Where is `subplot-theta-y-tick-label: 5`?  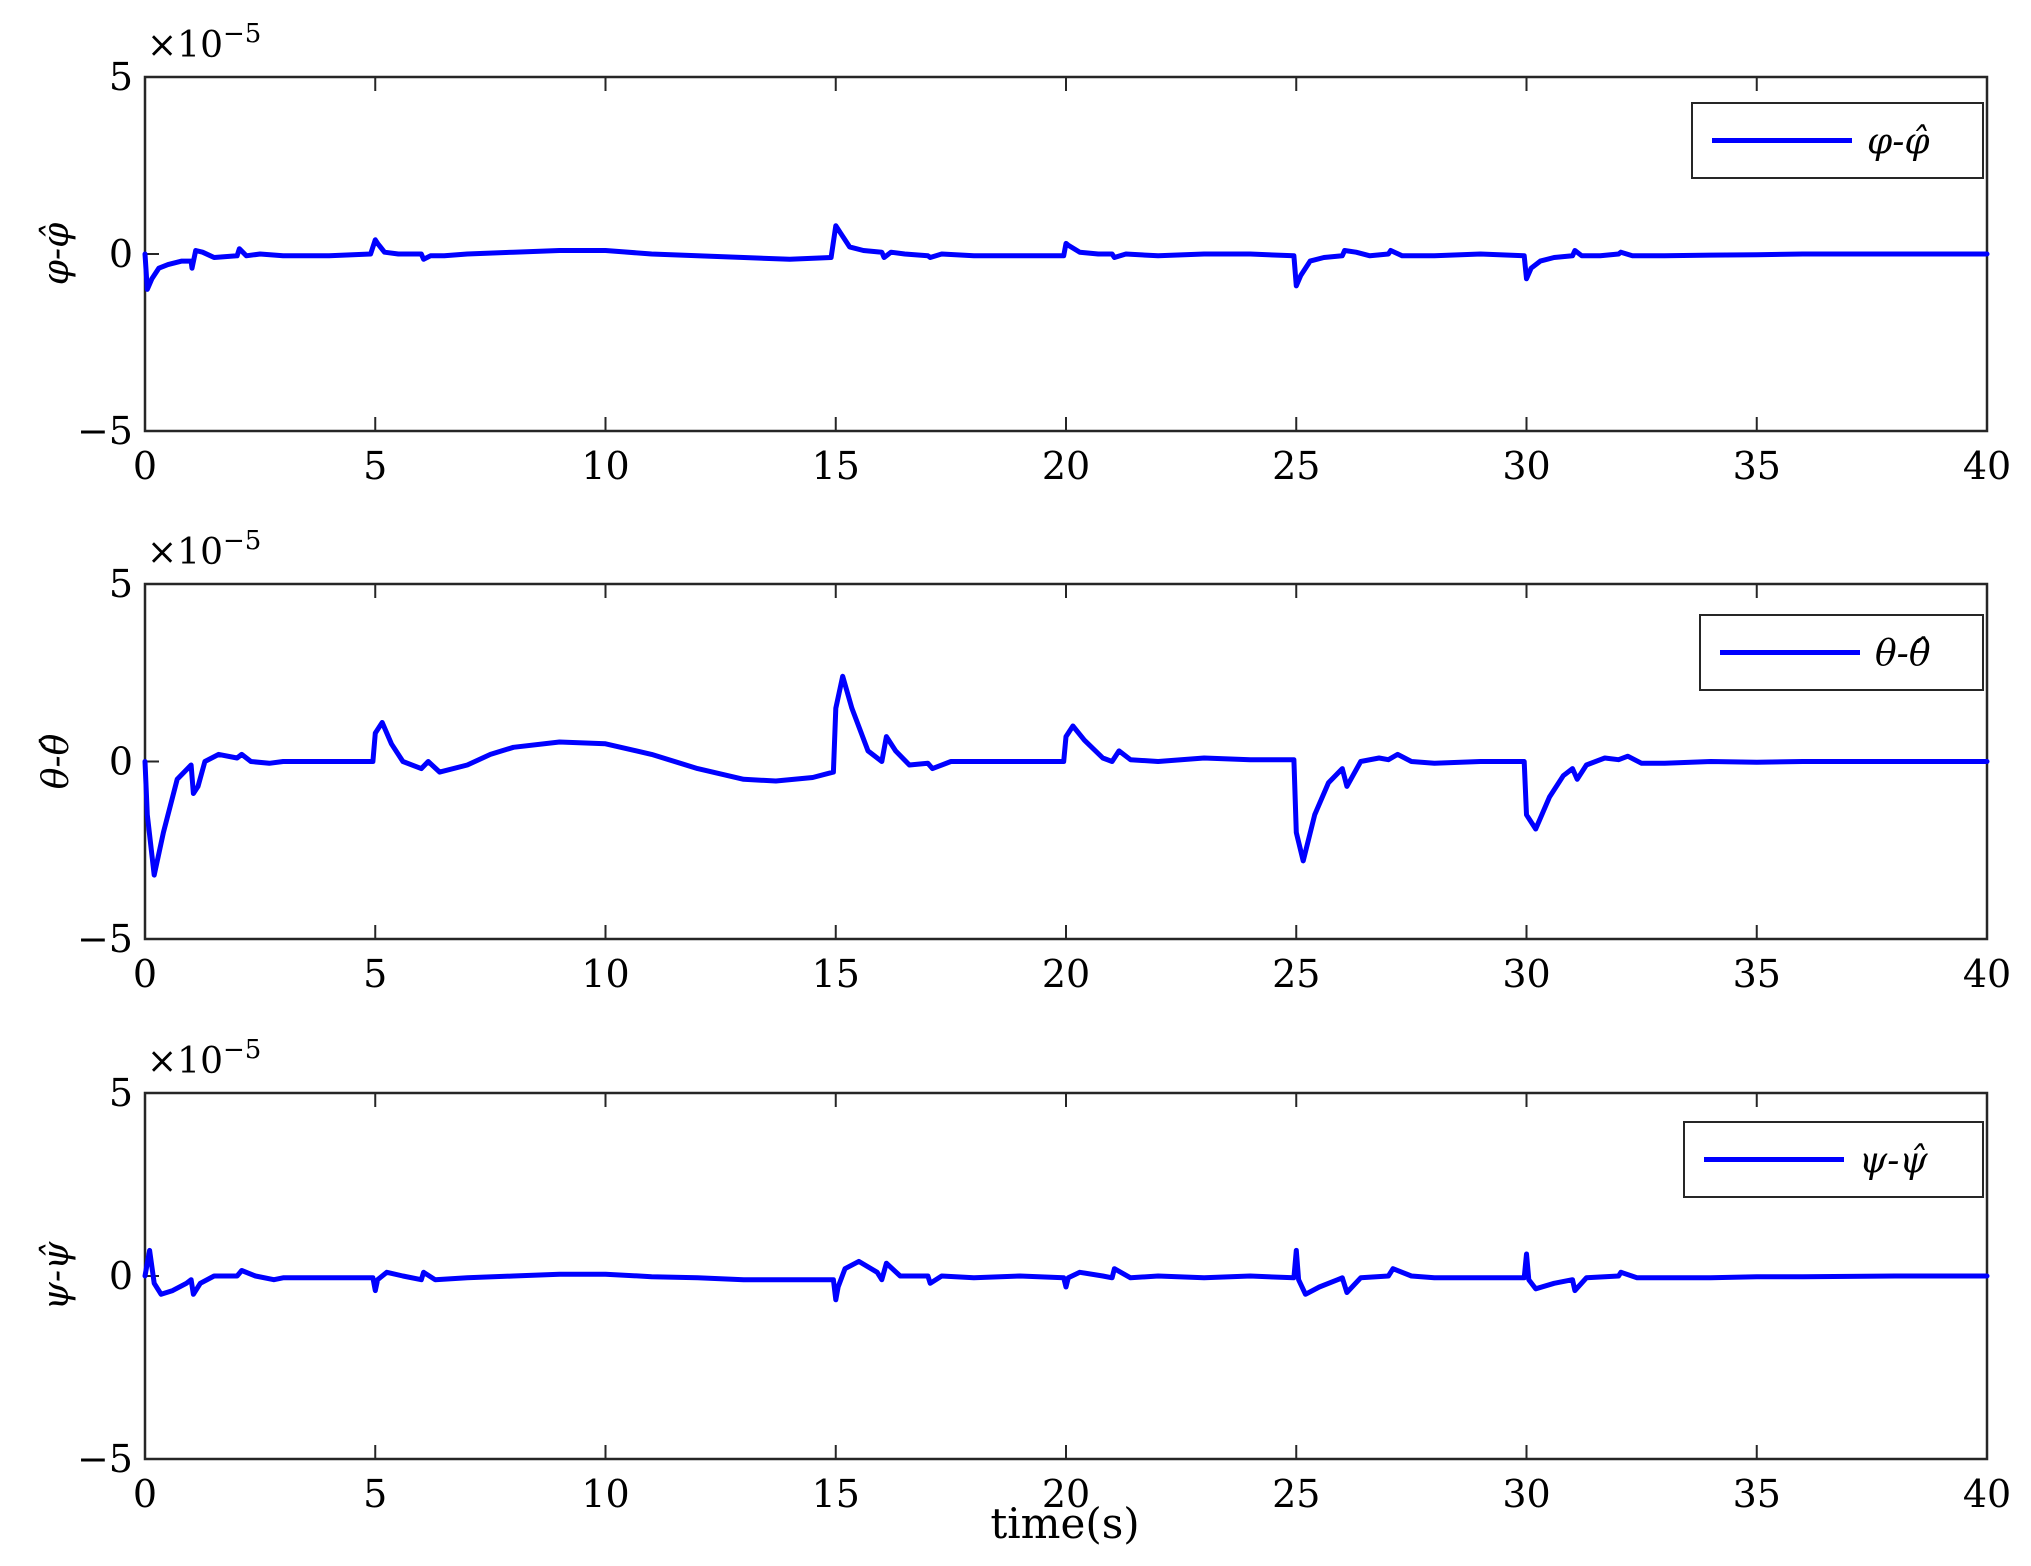
subplot-theta-y-tick-label: 5 is located at coordinates (121, 584).